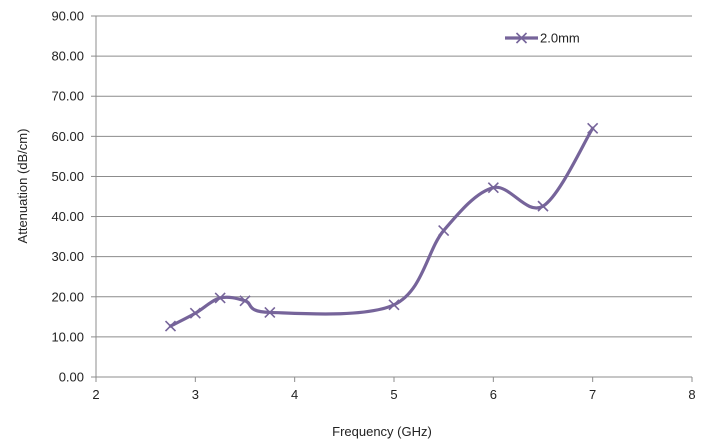  What do you see at coordinates (521, 38) in the screenshot?
I see `legend-swatch-marker` at bounding box center [521, 38].